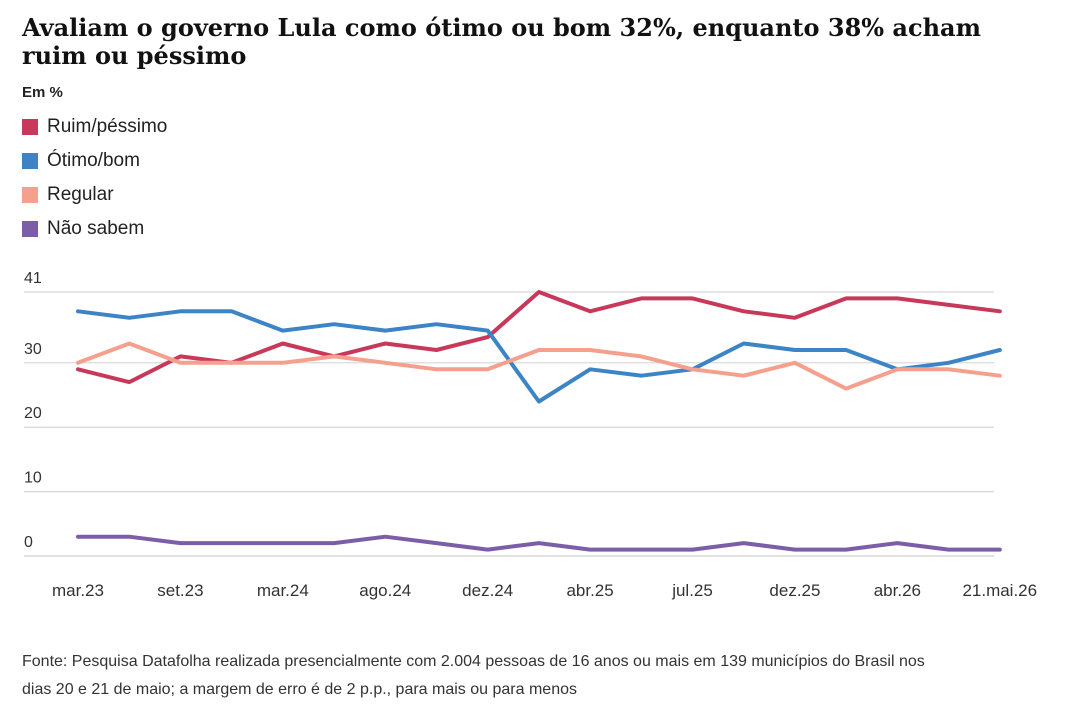  Describe the element at coordinates (283, 590) in the screenshot. I see `x-tick-label-2: mar.24` at that location.